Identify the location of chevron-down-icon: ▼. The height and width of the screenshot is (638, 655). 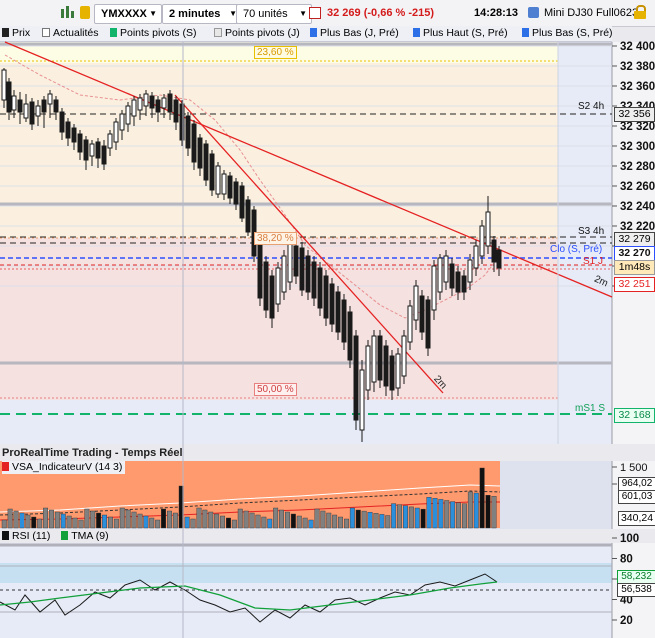
(233, 13).